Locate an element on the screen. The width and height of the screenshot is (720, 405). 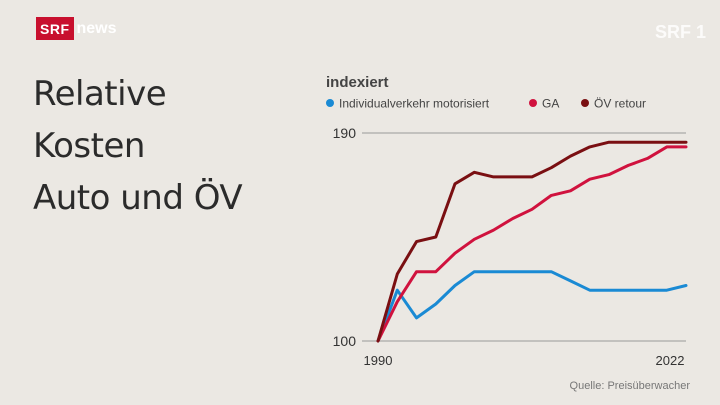
x-tick-label-1990: 1990 is located at coordinates (378, 360).